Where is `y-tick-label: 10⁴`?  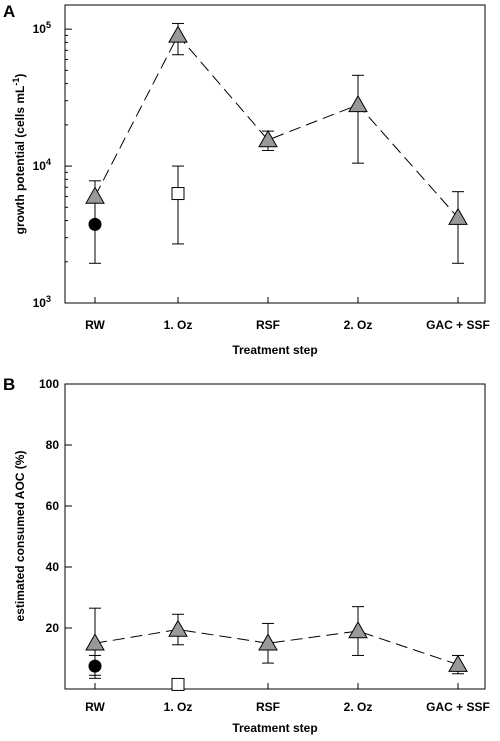
y-tick-label: 10⁴ is located at coordinates (42, 165).